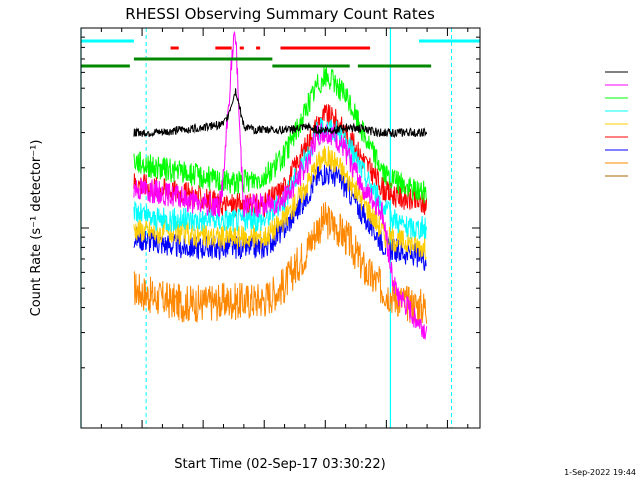  What do you see at coordinates (280, 14) in the screenshot?
I see `chart-title: RHESSI Observing Summary Count Rates` at bounding box center [280, 14].